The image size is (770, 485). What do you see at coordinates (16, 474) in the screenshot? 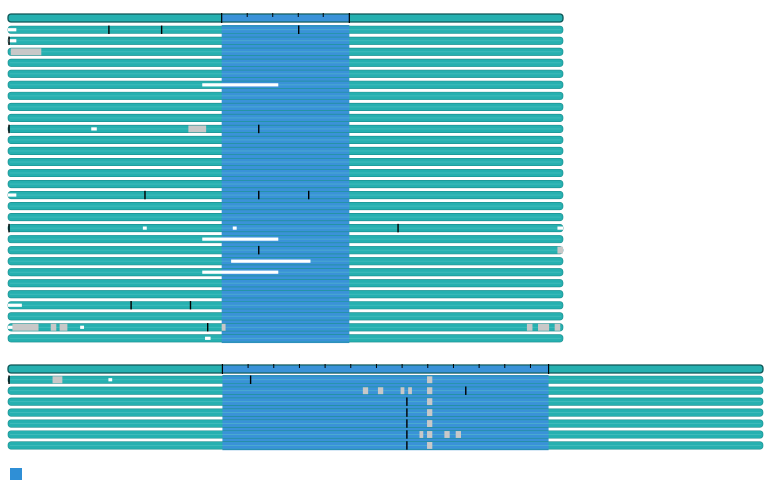
I see `legend-swatch` at bounding box center [16, 474].